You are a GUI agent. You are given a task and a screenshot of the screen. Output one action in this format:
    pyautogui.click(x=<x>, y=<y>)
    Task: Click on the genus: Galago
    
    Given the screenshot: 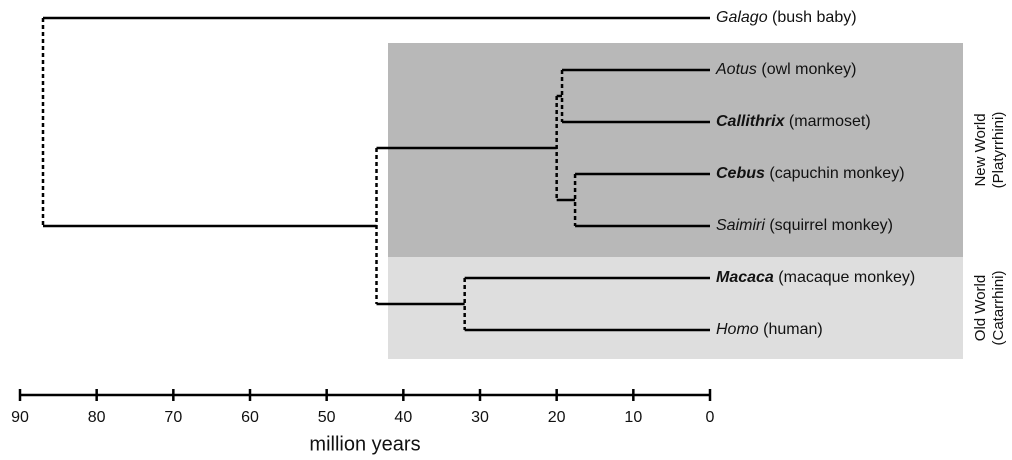 What is the action you would take?
    pyautogui.click(x=742, y=17)
    